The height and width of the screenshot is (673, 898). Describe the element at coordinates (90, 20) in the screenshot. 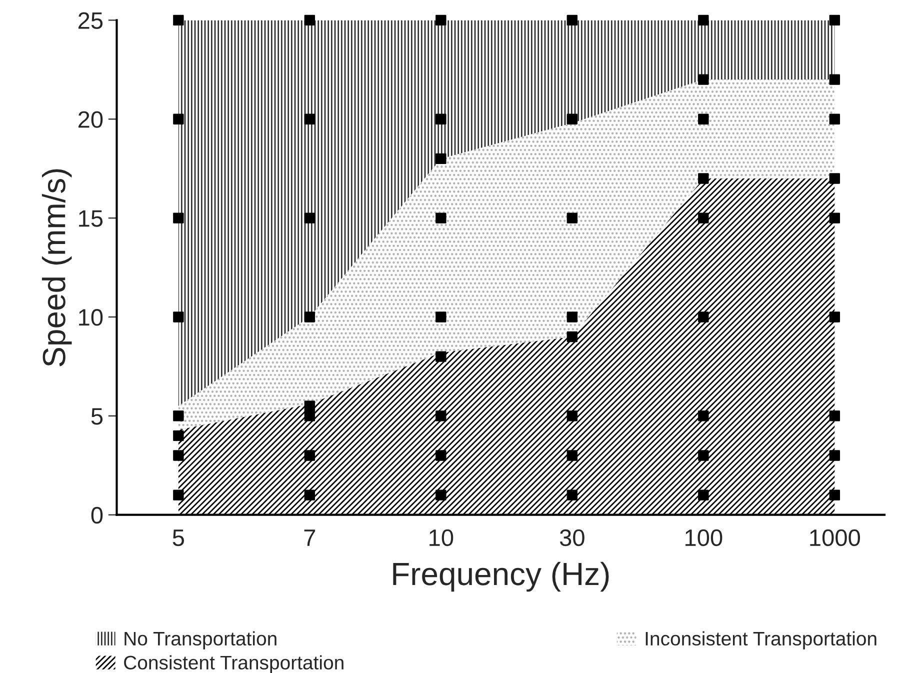

I see `y-tick-label: 25` at that location.